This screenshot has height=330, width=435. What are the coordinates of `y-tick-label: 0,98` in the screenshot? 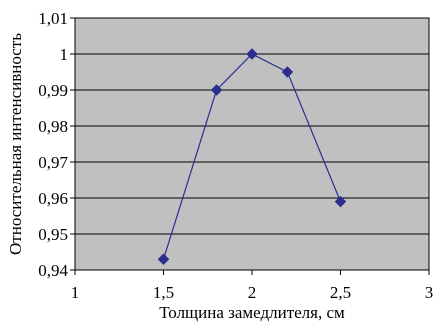 It's located at (53, 126).